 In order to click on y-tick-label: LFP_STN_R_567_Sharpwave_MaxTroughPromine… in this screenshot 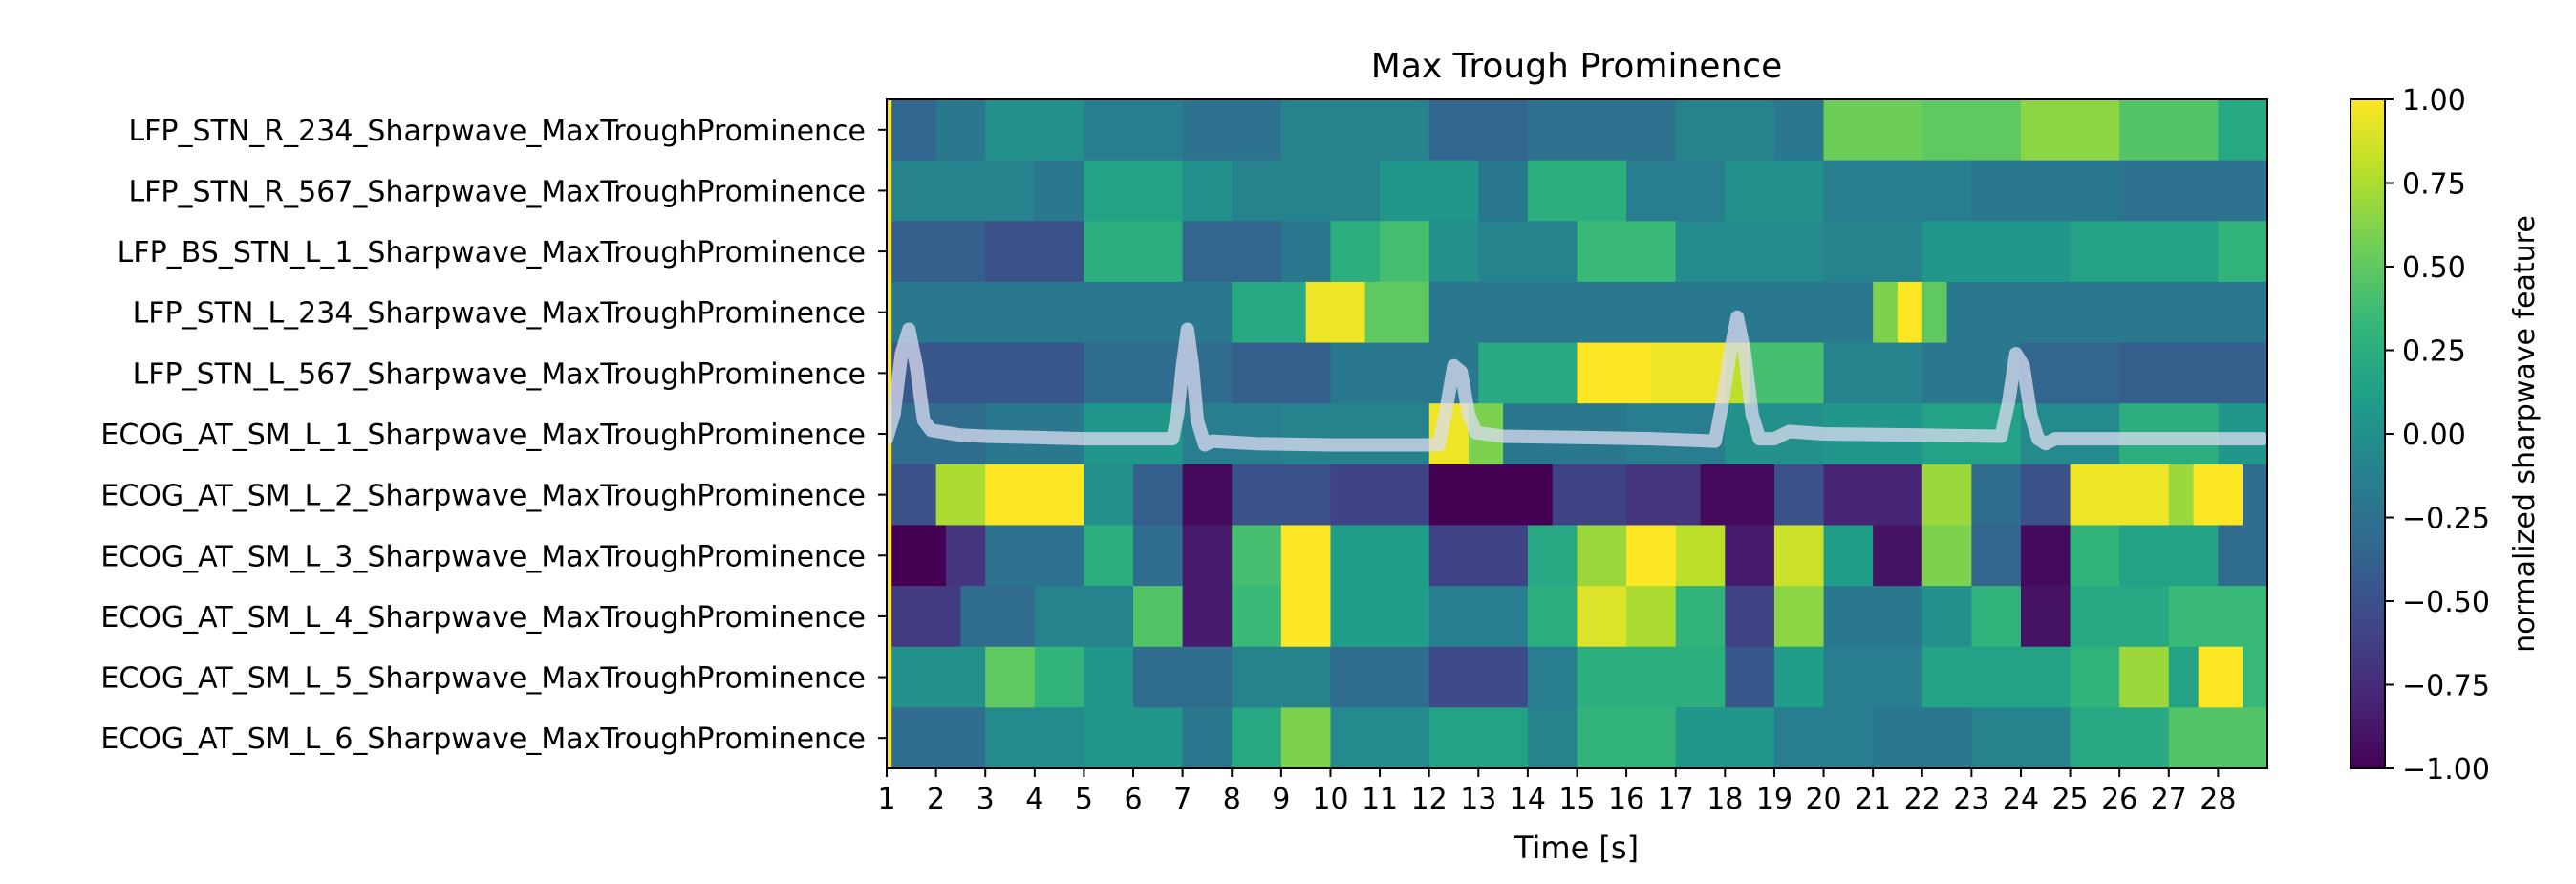, I will do `click(497, 191)`.